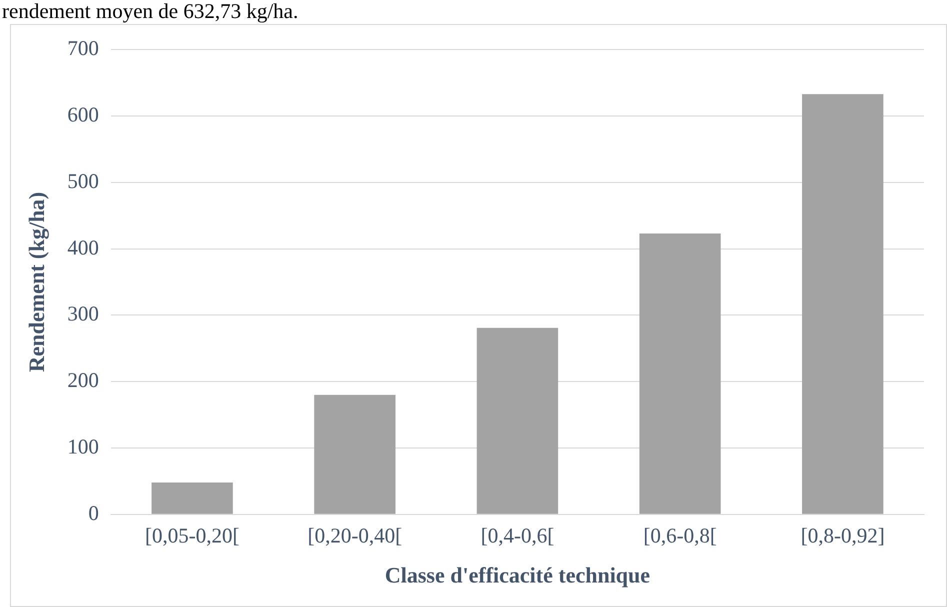 The height and width of the screenshot is (607, 947). What do you see at coordinates (36, 282) in the screenshot?
I see `y-axis-title: Rendement (kg/ha)` at bounding box center [36, 282].